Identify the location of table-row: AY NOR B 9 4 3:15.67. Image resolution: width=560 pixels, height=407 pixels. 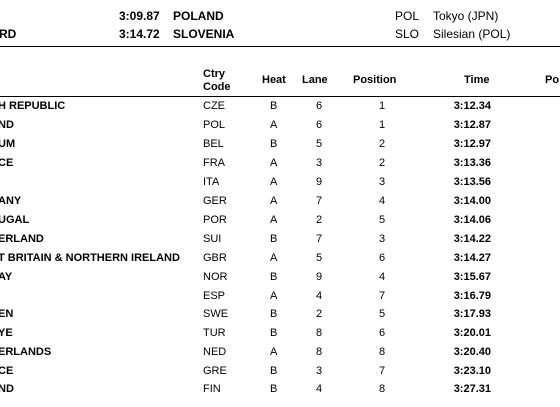
(280, 278).